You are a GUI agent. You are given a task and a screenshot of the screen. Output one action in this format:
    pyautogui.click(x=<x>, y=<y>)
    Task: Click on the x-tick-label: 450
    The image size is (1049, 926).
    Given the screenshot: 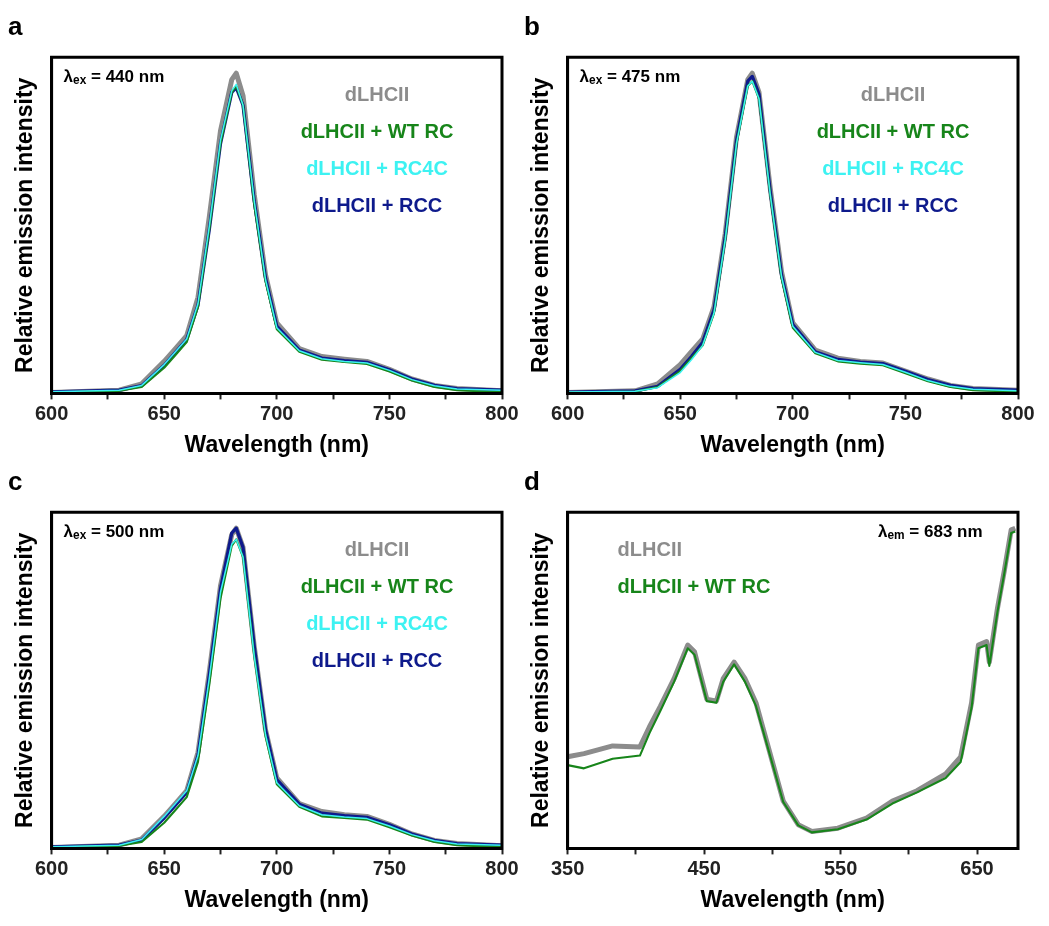 What is the action you would take?
    pyautogui.click(x=704, y=867)
    